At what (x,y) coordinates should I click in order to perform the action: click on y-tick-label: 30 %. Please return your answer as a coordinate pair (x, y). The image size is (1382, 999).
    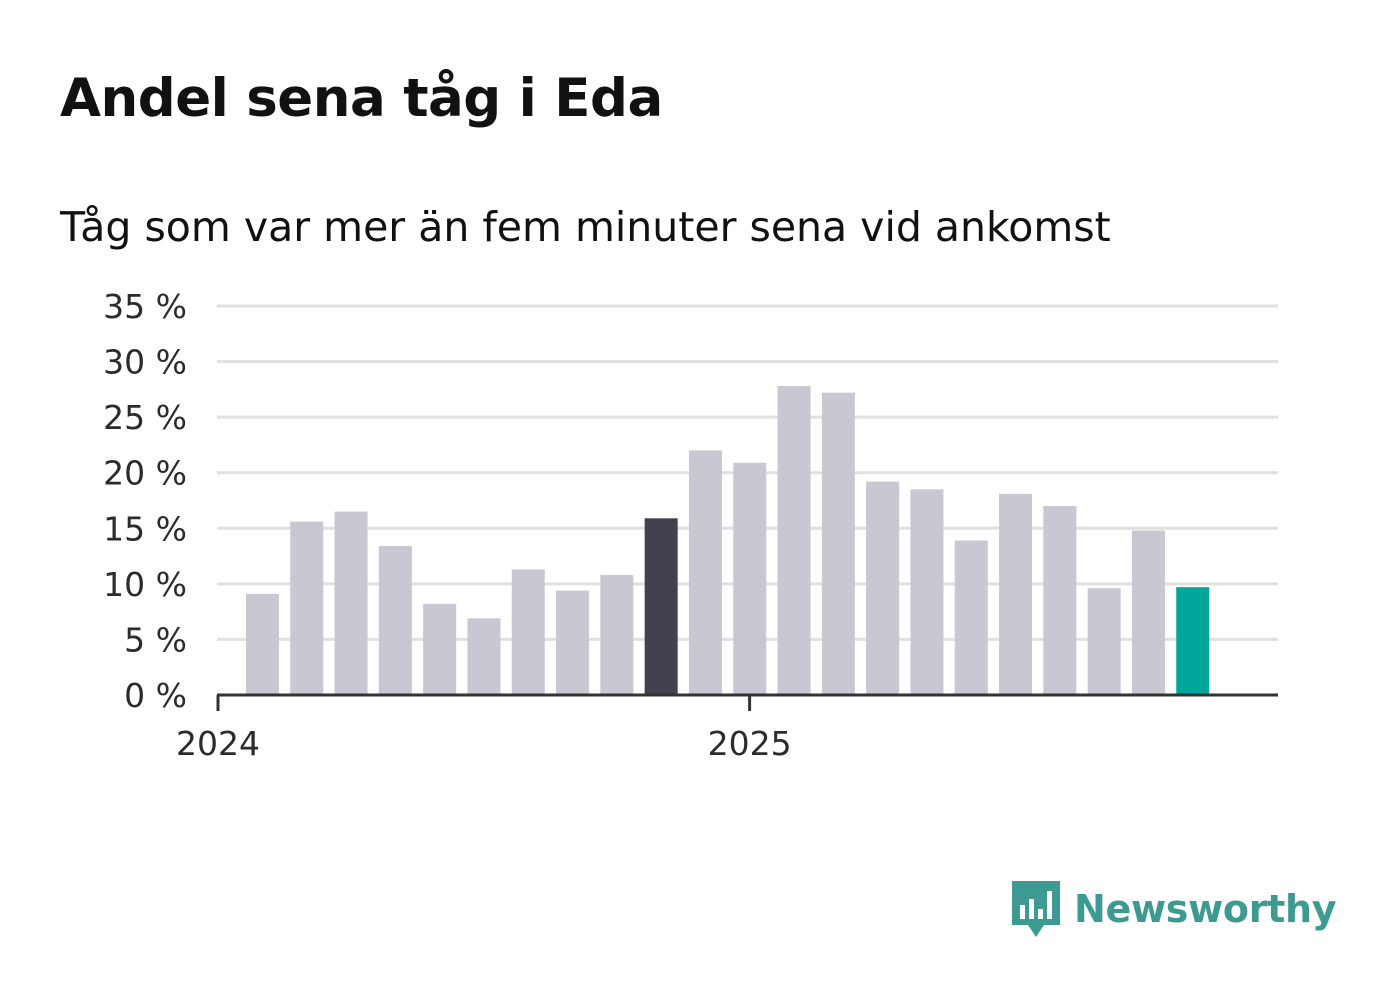
    Looking at the image, I should click on (145, 362).